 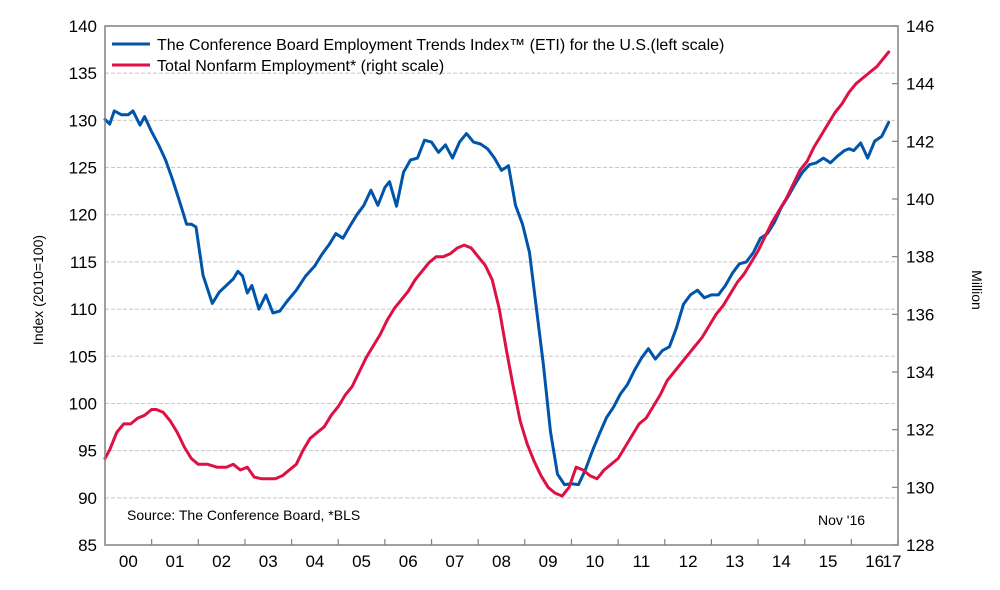 What do you see at coordinates (874, 561) in the screenshot?
I see `x-tick-label: 16` at bounding box center [874, 561].